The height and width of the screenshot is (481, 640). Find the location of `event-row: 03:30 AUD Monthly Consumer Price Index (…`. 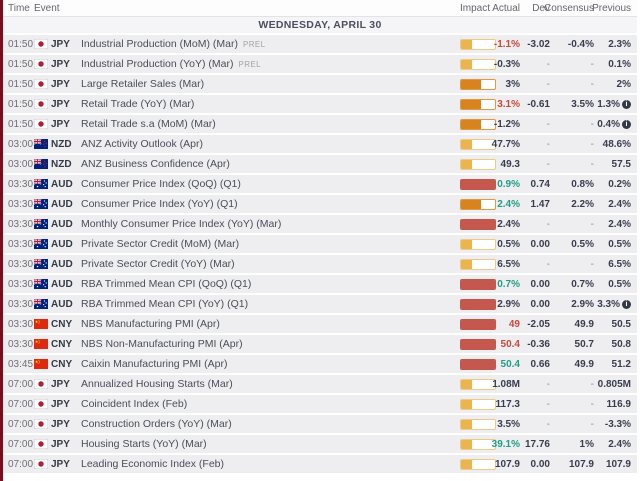

event-row: 03:30 AUD Monthly Consumer Price Index (… is located at coordinates (320, 224).